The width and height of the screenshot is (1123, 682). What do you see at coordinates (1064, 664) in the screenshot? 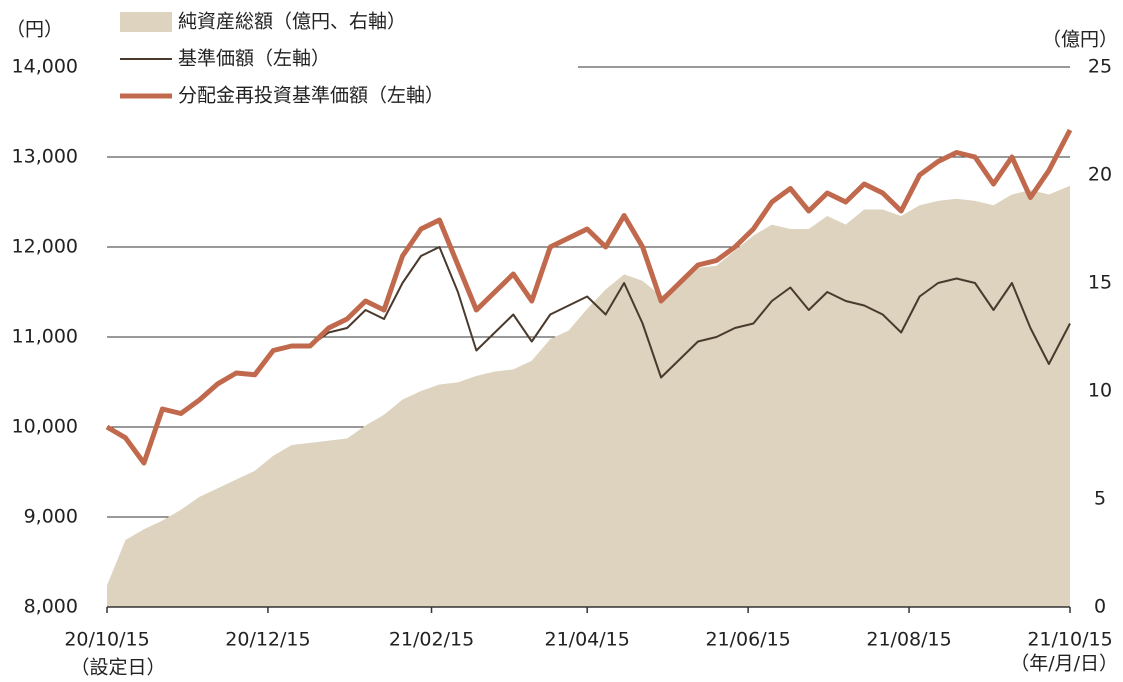
I see `x-end-note: （年/月/日）` at bounding box center [1064, 664].